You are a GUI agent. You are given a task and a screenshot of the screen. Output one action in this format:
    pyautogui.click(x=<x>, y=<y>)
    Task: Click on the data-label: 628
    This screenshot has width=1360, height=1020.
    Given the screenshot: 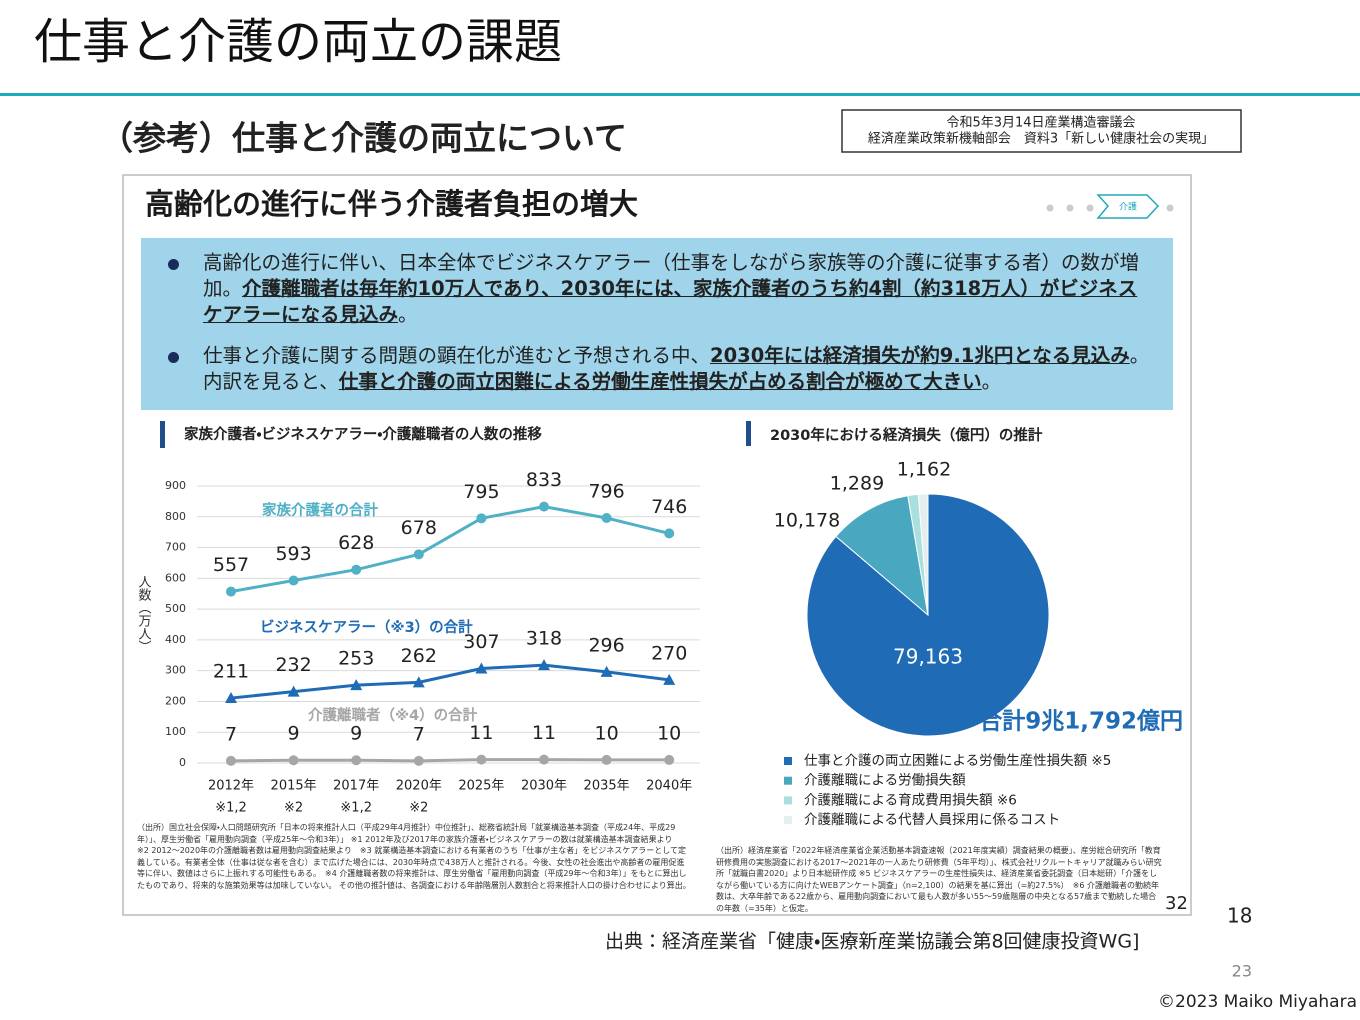 What is the action you would take?
    pyautogui.click(x=356, y=543)
    